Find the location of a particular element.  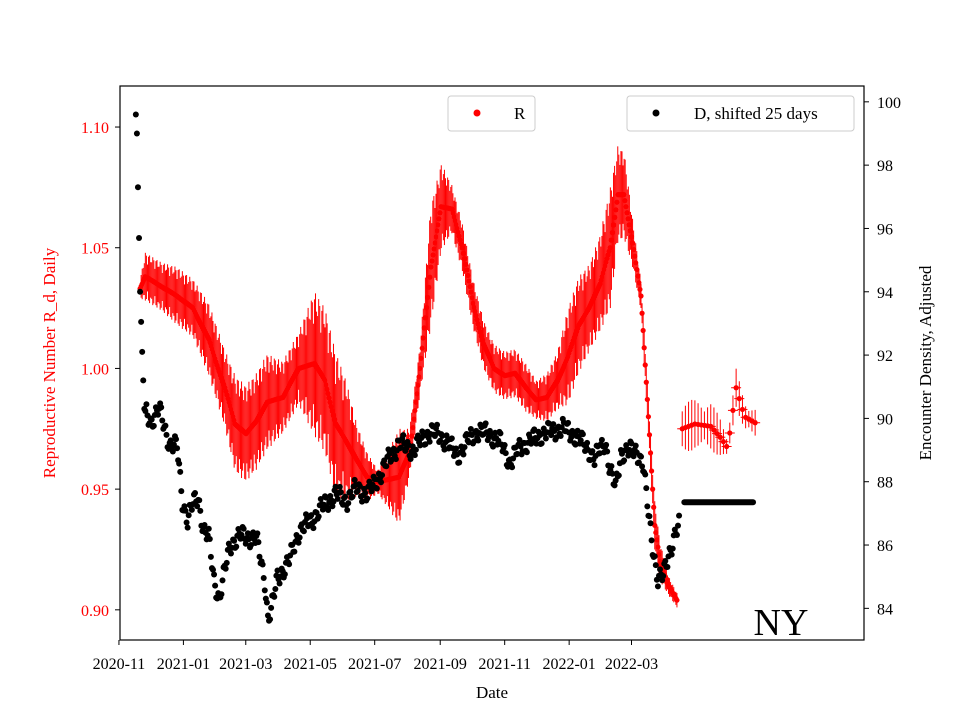

legend-d-marker is located at coordinates (656, 113).